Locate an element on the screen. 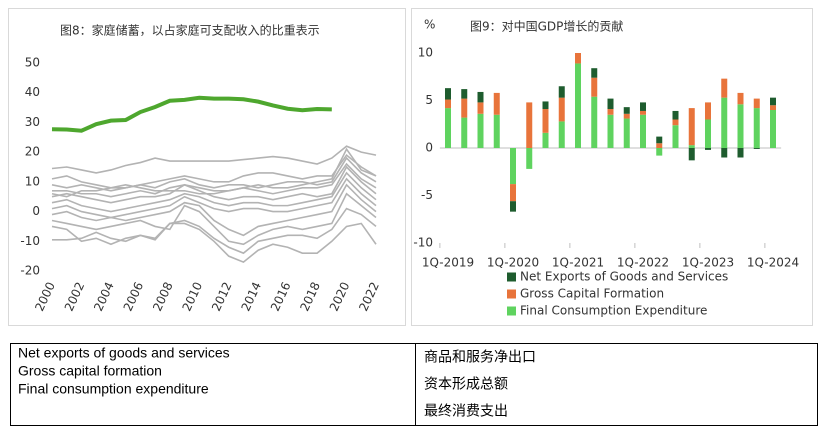 This screenshot has width=823, height=427. x-tick-label: 2006 is located at coordinates (134, 297).